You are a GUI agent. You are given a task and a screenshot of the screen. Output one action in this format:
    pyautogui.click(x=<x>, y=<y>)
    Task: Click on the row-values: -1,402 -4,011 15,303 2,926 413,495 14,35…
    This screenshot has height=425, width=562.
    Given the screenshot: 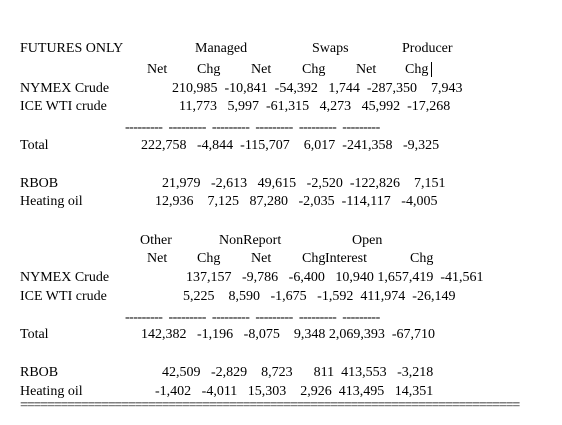 What is the action you would take?
    pyautogui.click(x=294, y=391)
    